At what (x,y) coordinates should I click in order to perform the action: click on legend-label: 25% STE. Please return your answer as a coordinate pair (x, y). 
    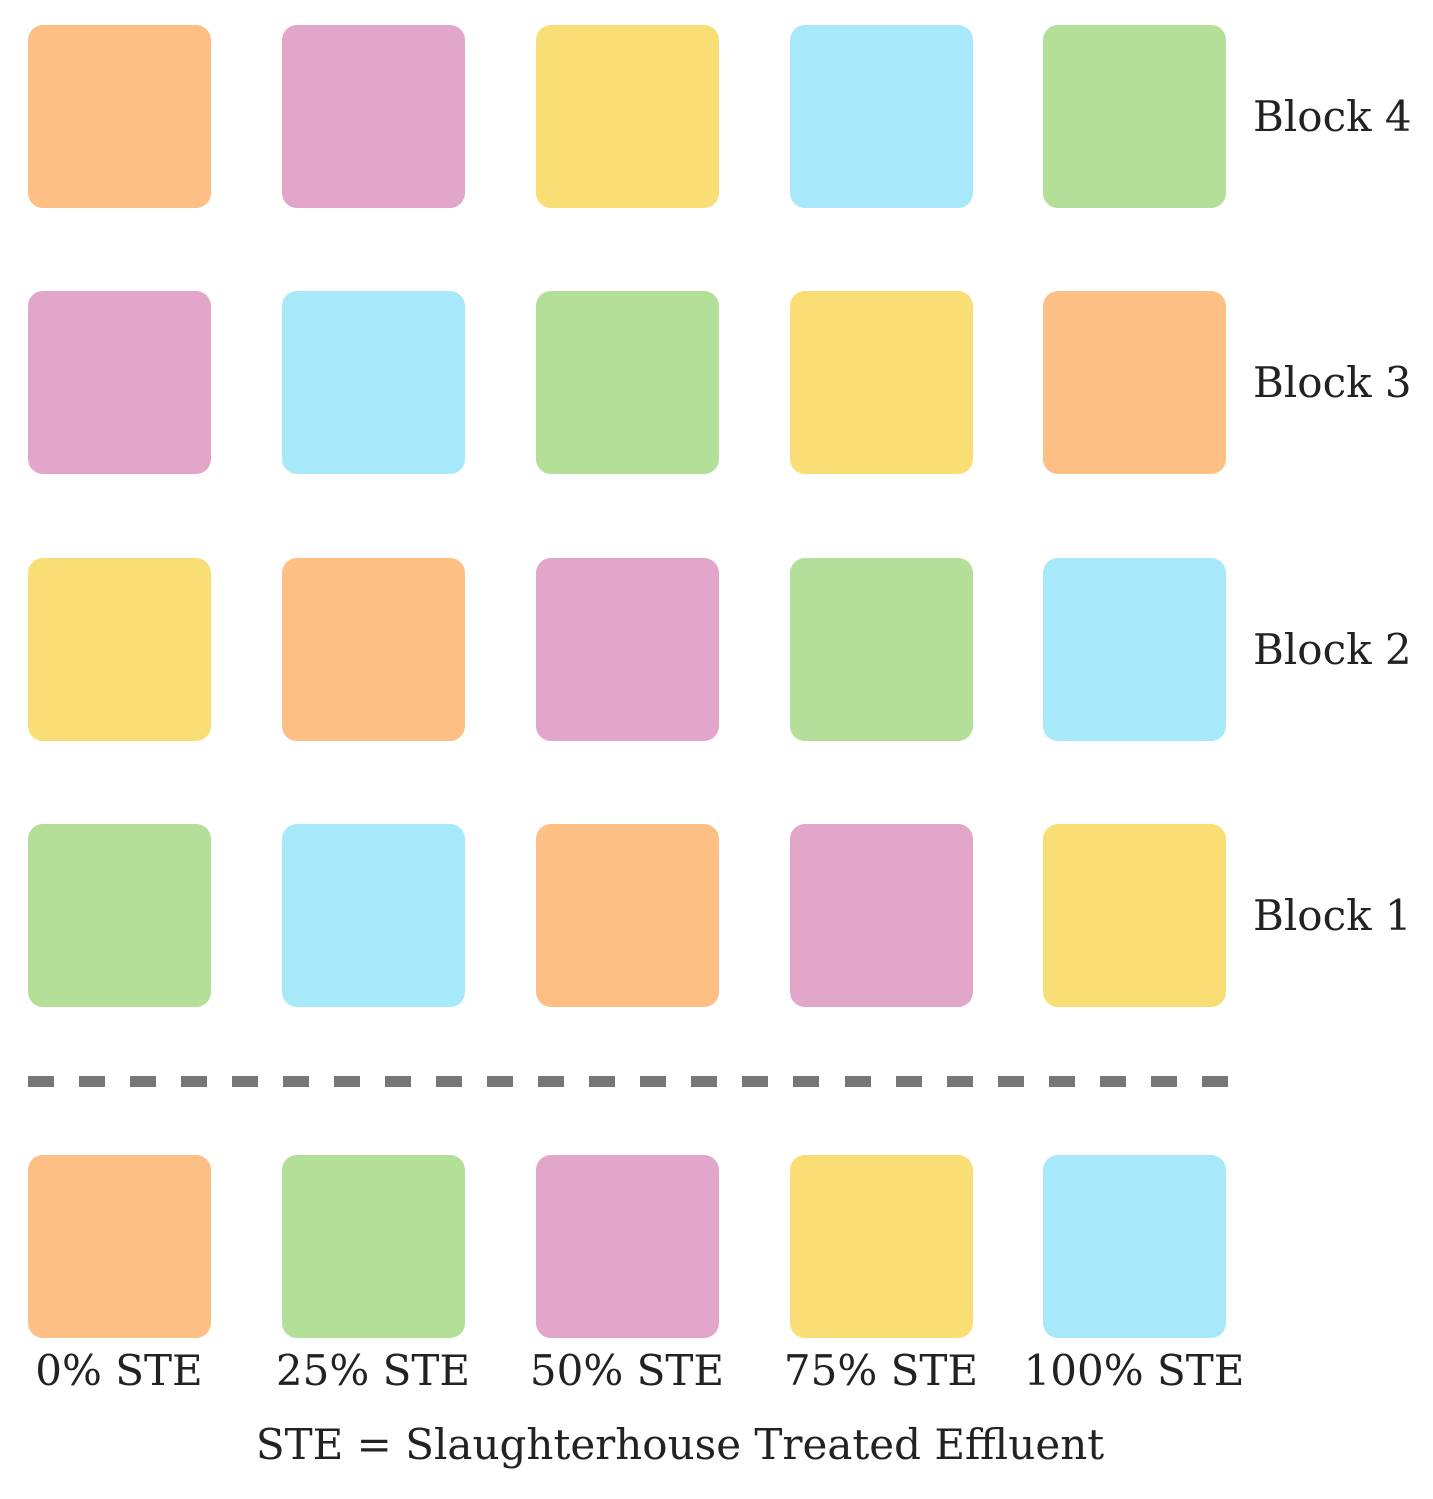
    Looking at the image, I should click on (373, 1370).